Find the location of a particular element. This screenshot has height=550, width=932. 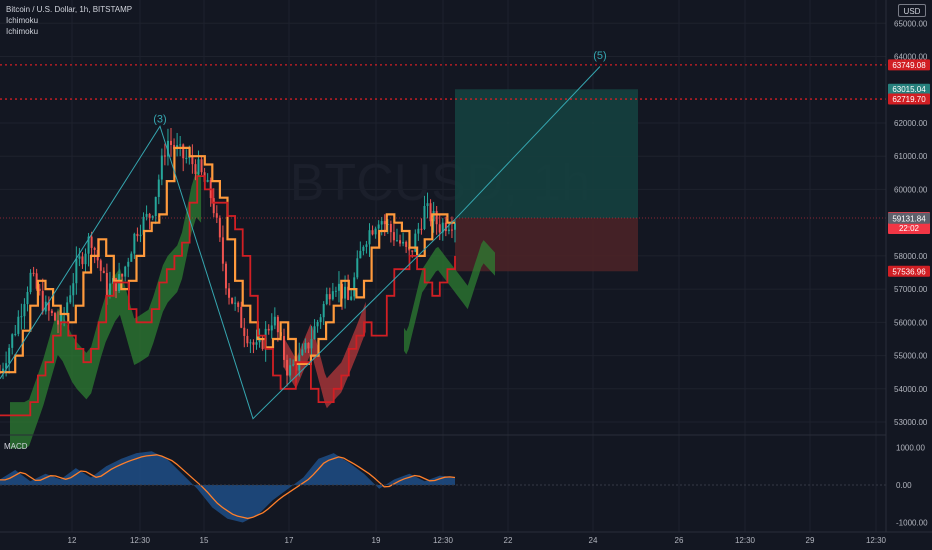

price-tick-label: 55000.00 is located at coordinates (911, 356).